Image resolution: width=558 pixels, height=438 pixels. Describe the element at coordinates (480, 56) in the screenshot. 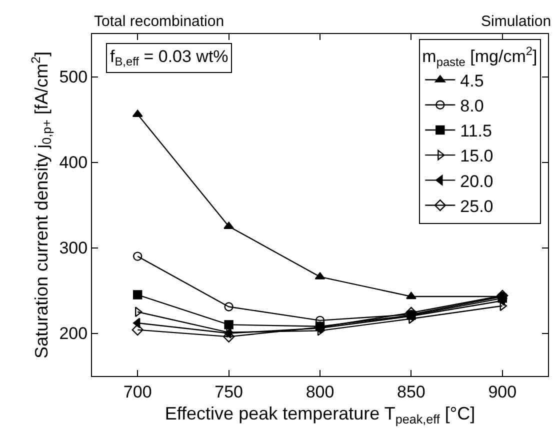

I see `legend-title: m$_{paste}$ [mg/cm$^{2}$]` at that location.